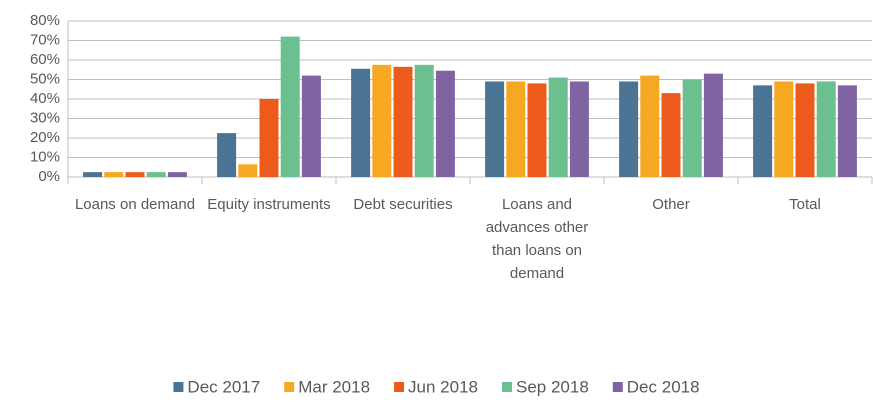  Describe the element at coordinates (45, 156) in the screenshot. I see `y-tick-label: 10%` at that location.